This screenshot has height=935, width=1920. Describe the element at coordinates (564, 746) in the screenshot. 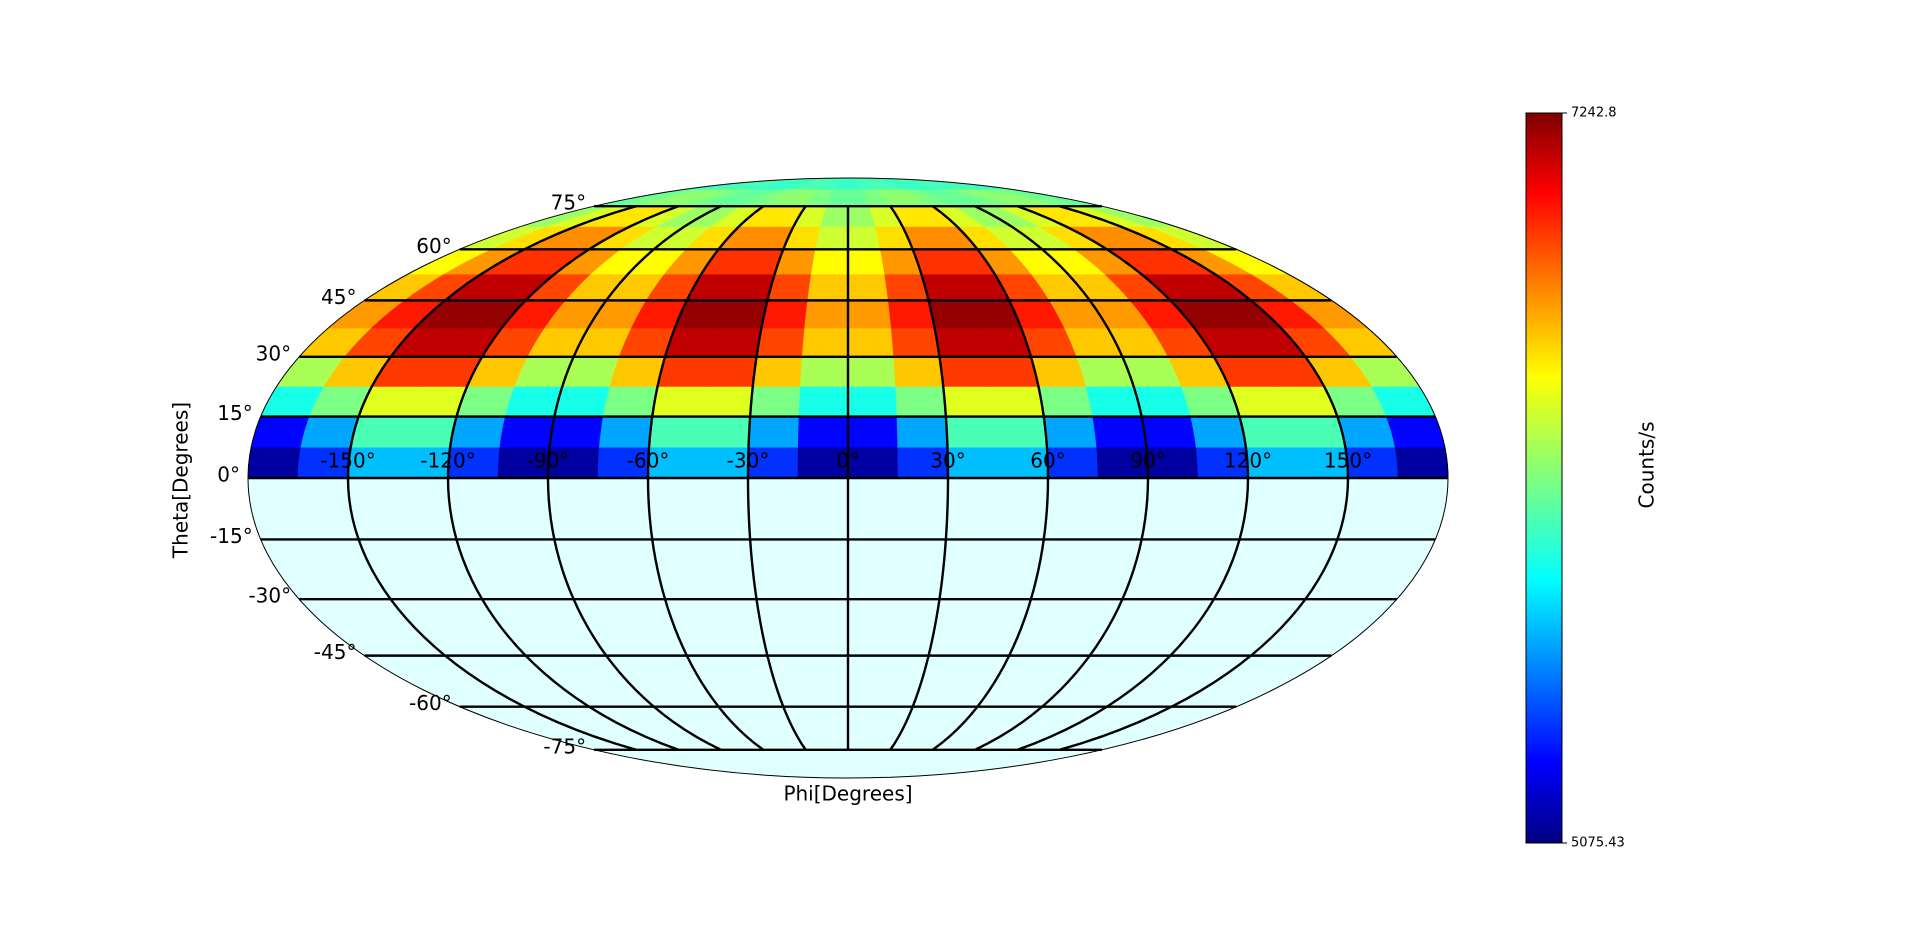

I see `y-tick-label: -75°` at that location.